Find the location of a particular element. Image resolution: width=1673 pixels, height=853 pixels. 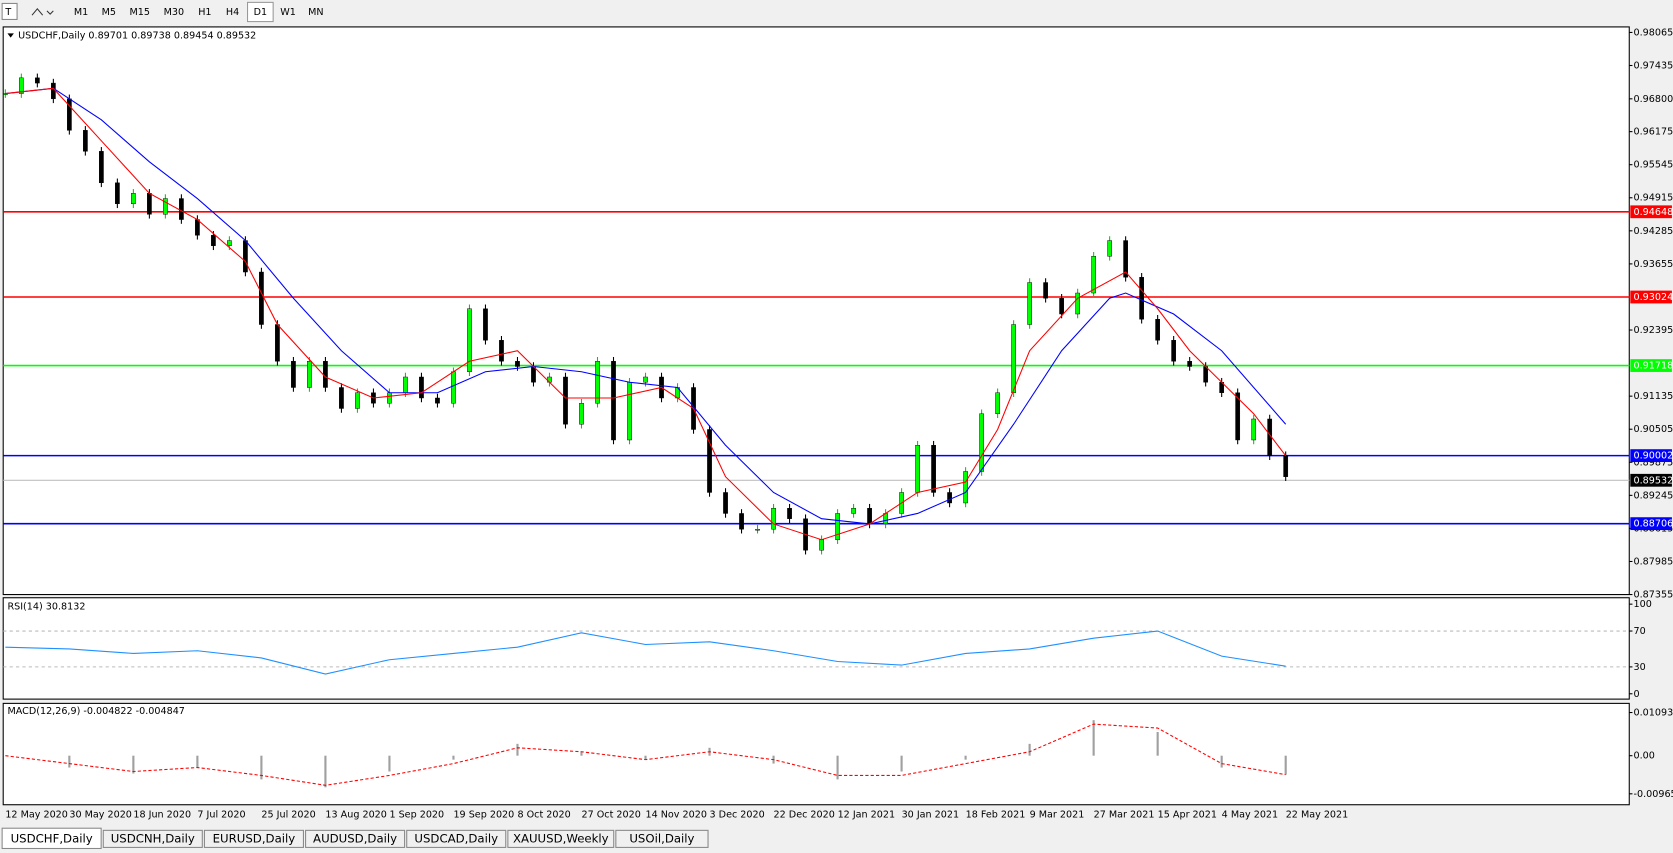

x-tick-label: 18 Jun 2020 is located at coordinates (162, 814).